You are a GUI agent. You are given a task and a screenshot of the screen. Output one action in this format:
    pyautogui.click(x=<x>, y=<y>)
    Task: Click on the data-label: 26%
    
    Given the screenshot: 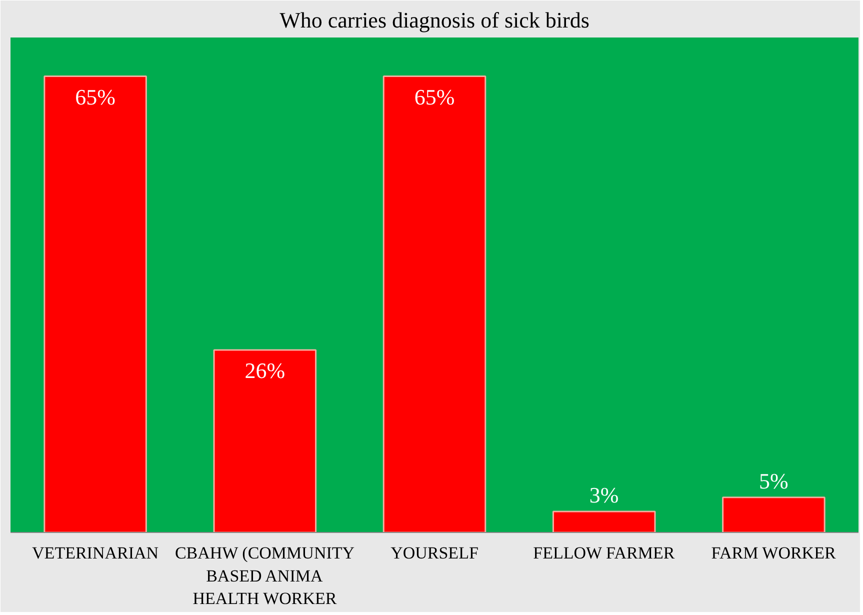 What is the action you would take?
    pyautogui.click(x=265, y=371)
    